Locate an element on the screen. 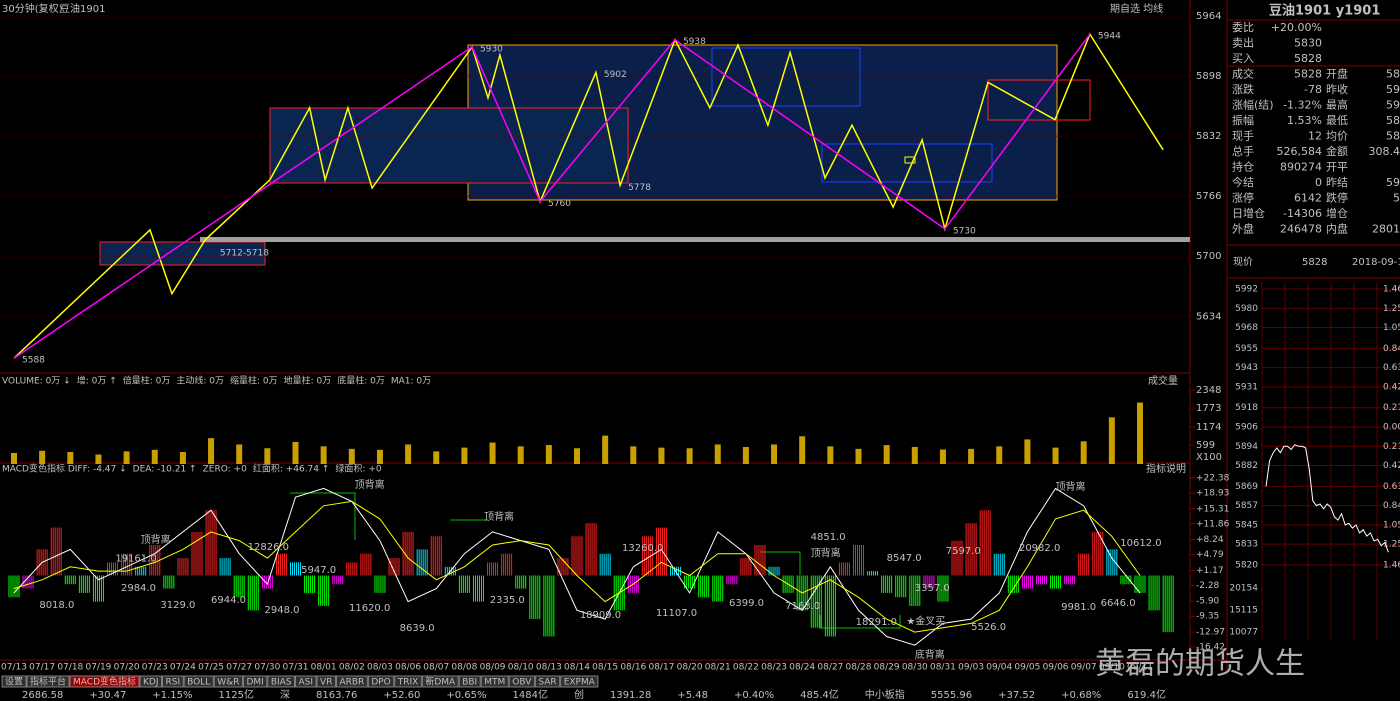 The height and width of the screenshot is (701, 1400). x-tick-label: 08/01 is located at coordinates (324, 668).